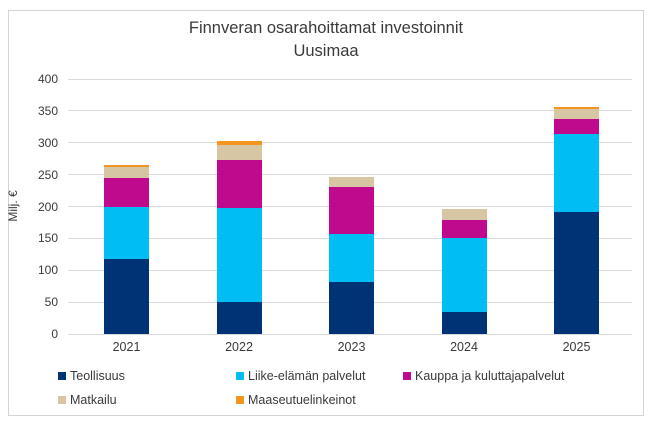 The image size is (652, 425). What do you see at coordinates (239, 142) in the screenshot?
I see `bar-segment-2022-maaseutuelinkeinot` at bounding box center [239, 142].